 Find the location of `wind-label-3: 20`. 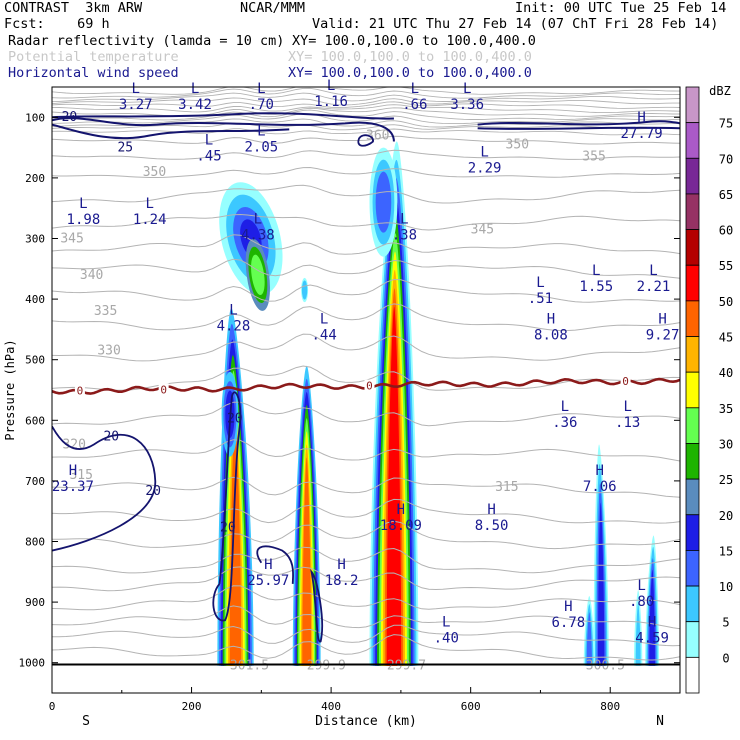

wind-label-3: 20 is located at coordinates (153, 491).